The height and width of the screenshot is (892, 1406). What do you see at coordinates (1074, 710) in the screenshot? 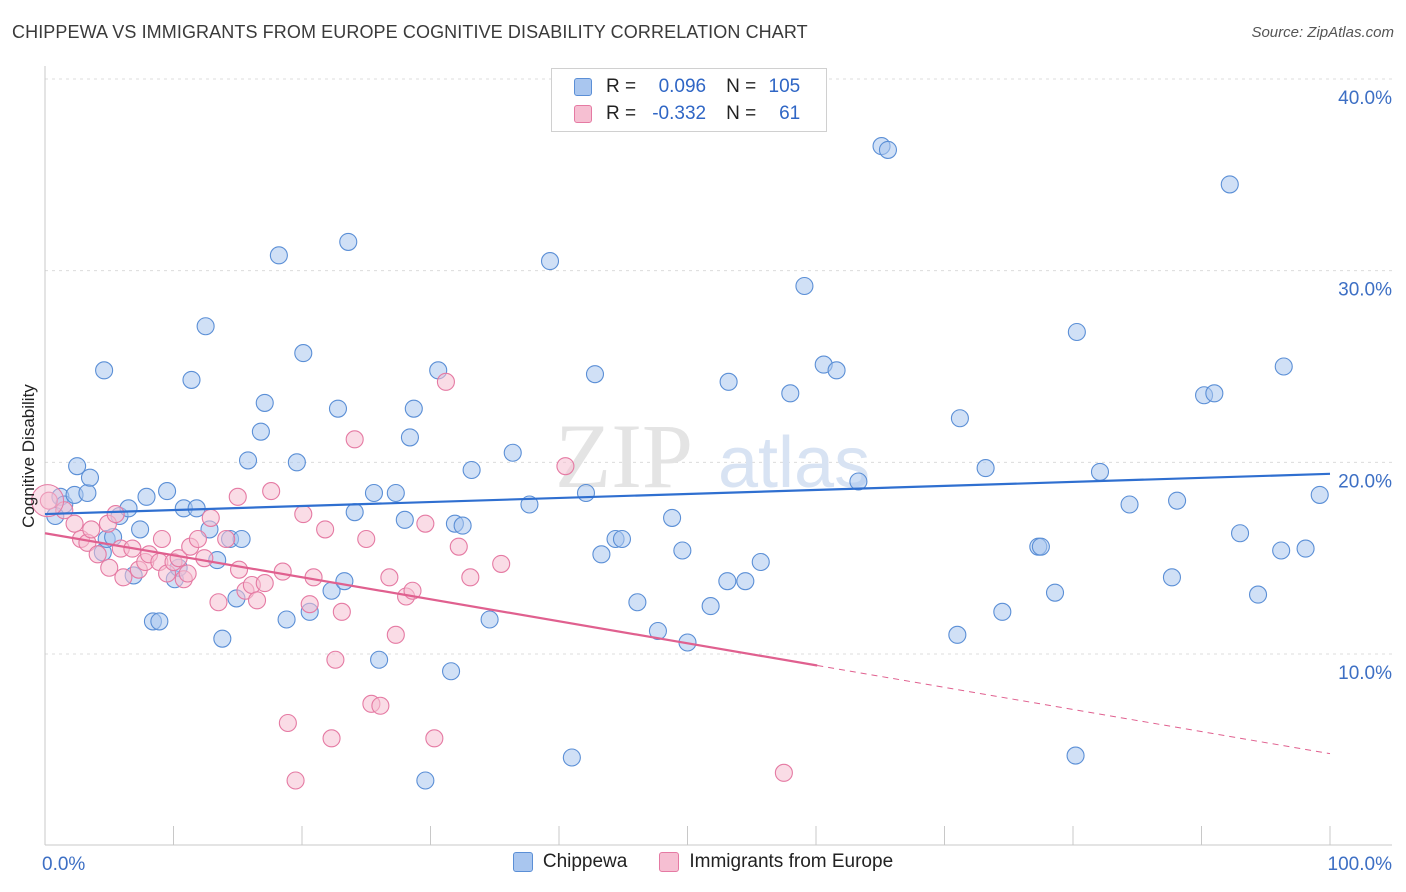
I see `trend-line-extension` at bounding box center [1074, 710].